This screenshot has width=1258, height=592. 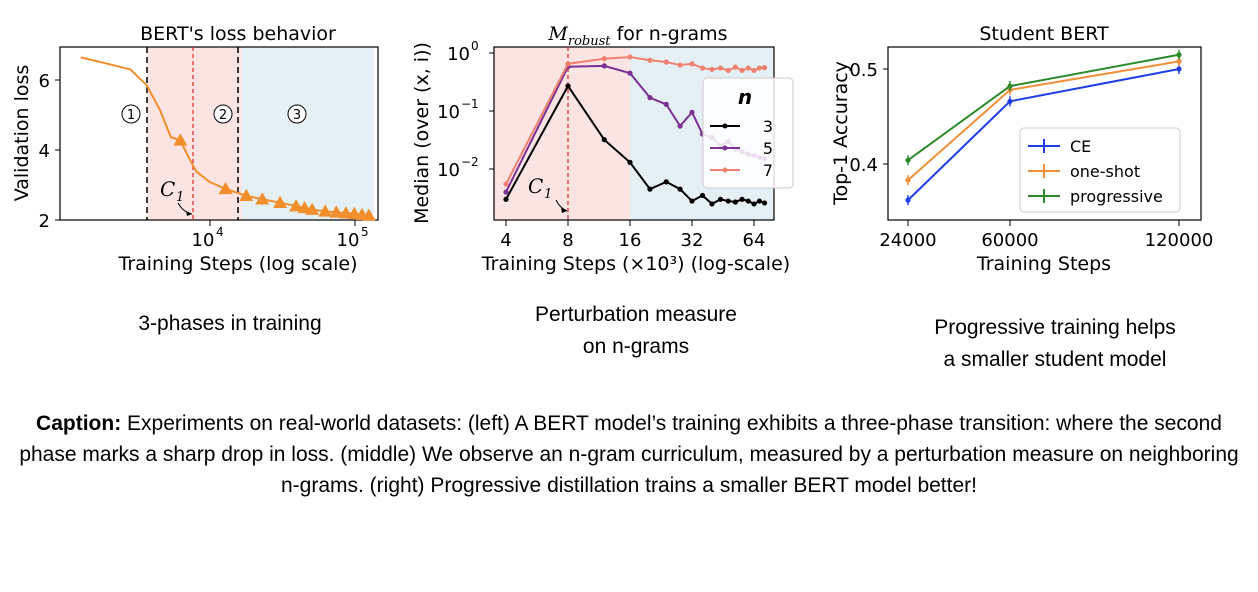 I want to click on subcaption-left-text: 3-phases in training, so click(x=230, y=323).